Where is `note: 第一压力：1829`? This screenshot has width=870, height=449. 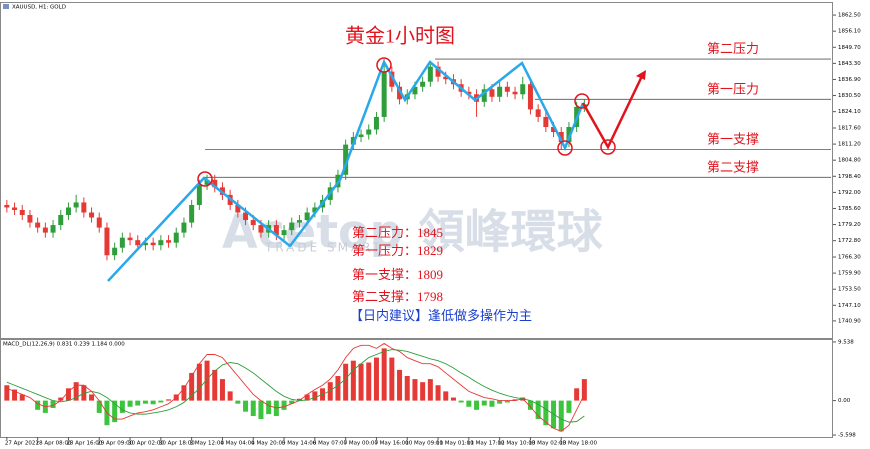
note: 第一压力：1829 is located at coordinates (397, 250).